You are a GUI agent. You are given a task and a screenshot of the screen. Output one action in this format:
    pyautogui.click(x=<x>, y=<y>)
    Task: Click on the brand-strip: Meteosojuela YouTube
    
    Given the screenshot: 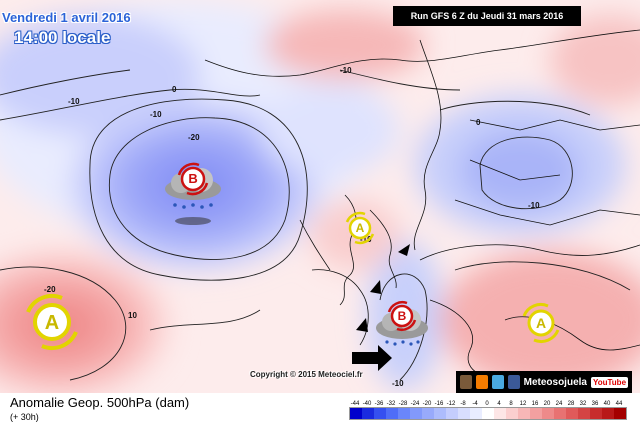 What is the action you would take?
    pyautogui.click(x=544, y=382)
    